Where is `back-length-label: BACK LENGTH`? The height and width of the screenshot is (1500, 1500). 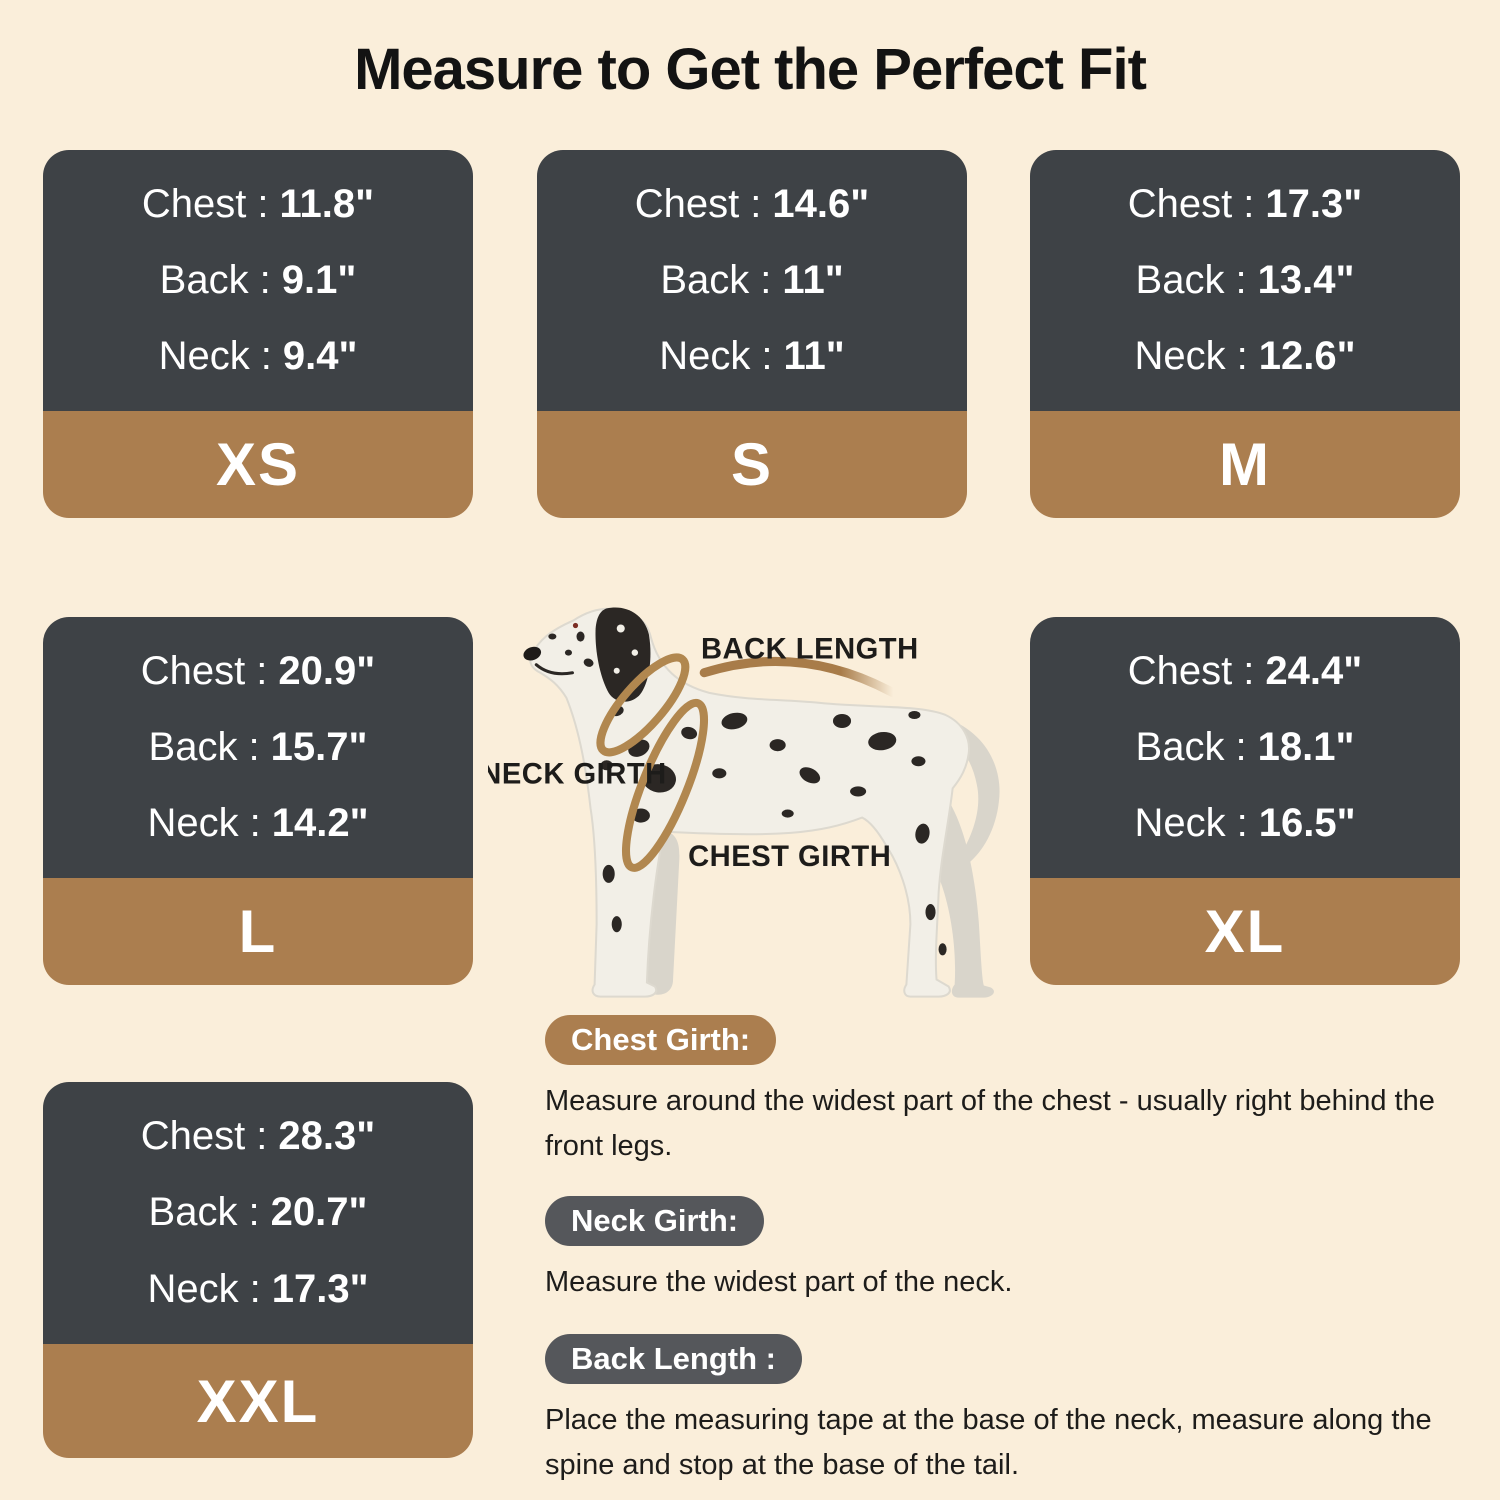
back-length-label: BACK LENGTH is located at coordinates (810, 650).